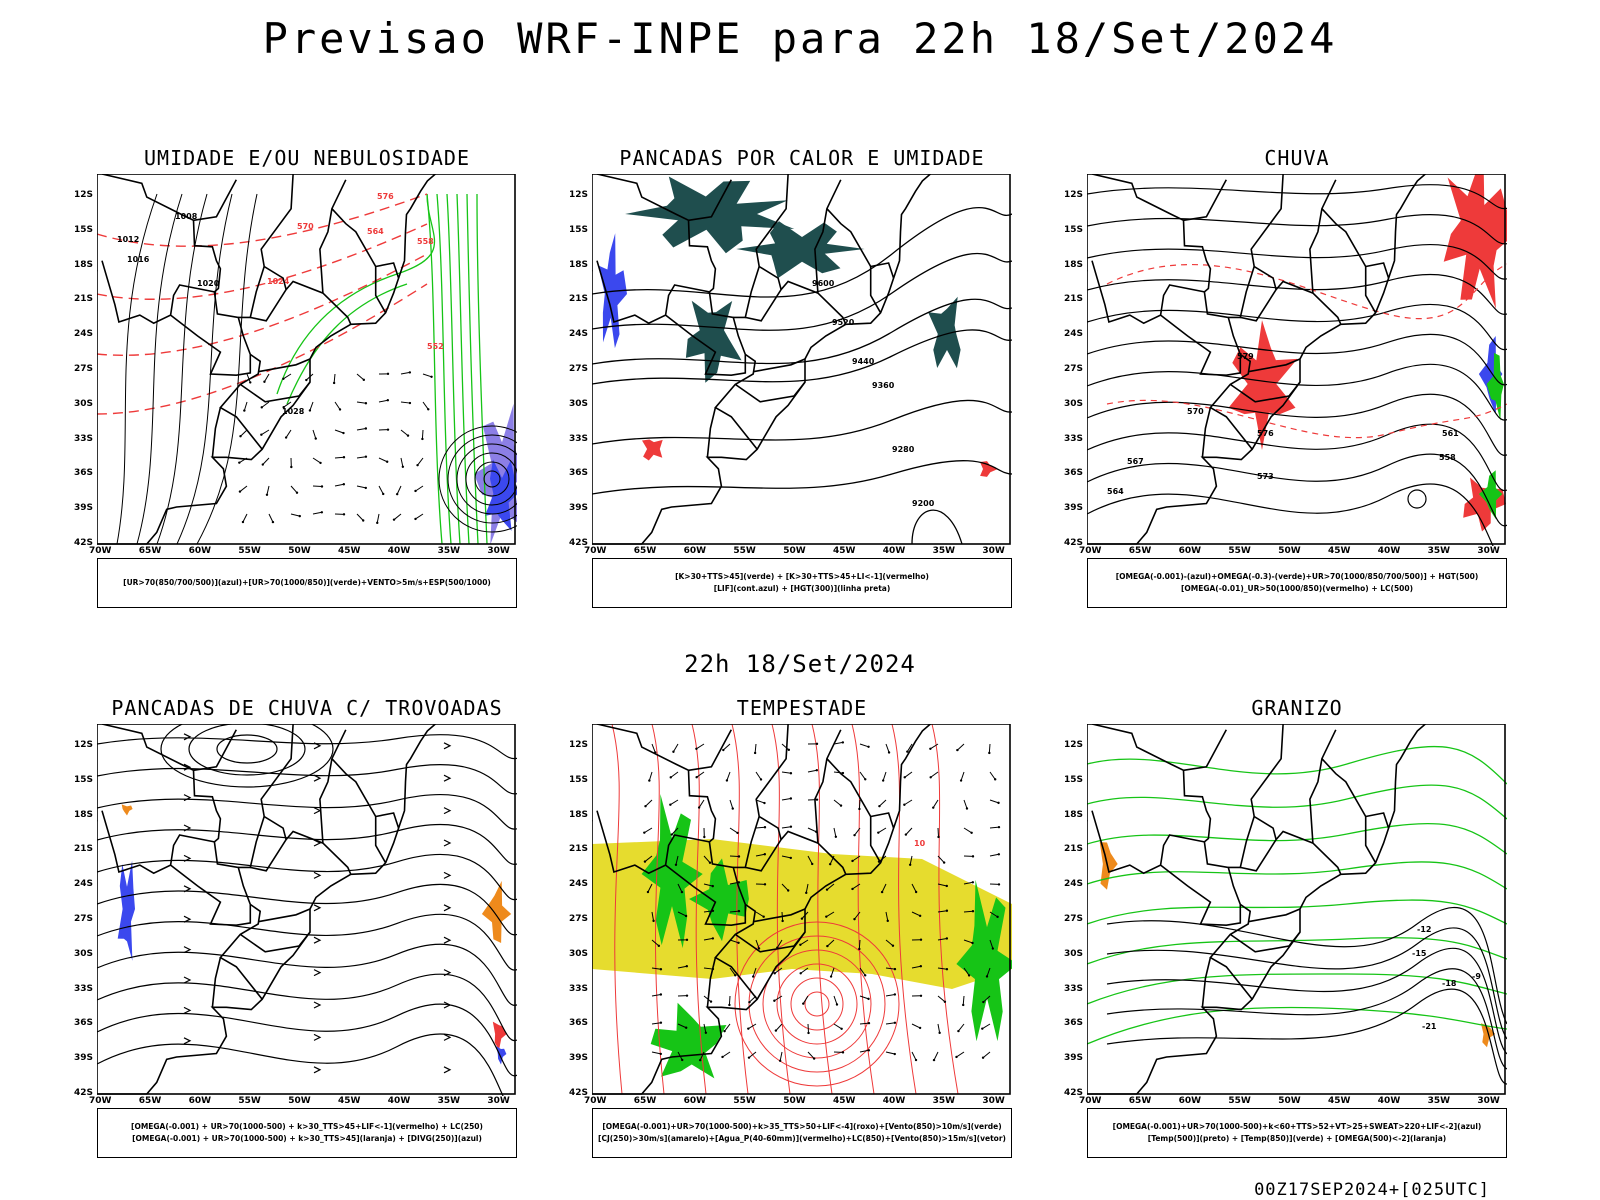 This screenshot has height=1200, width=1600. I want to click on longitude-tick-label: 60W, so click(200, 1101).